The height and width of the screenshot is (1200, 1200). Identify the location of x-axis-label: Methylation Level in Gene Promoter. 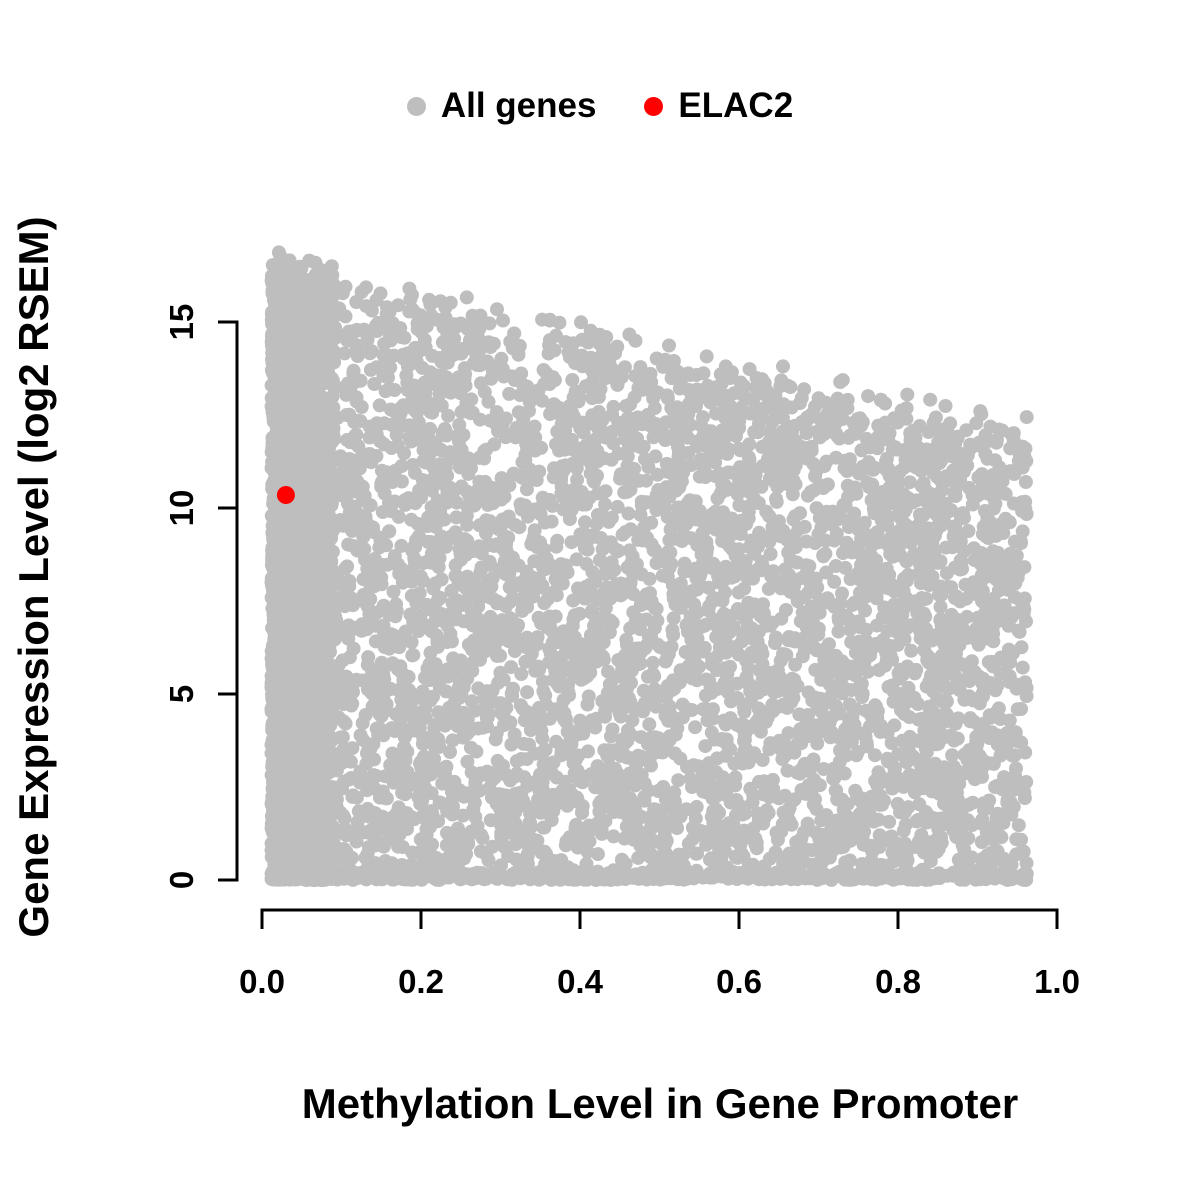
(660, 1103).